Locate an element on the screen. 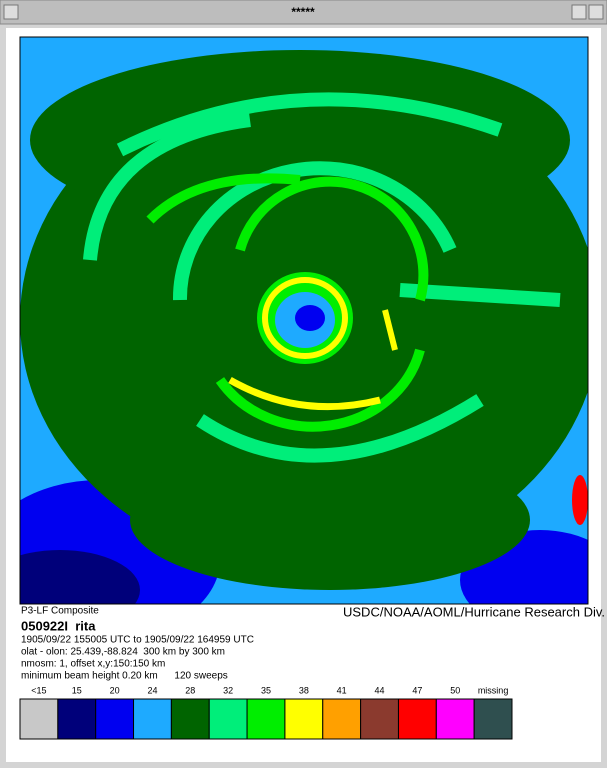 This screenshot has width=607, height=773. title-bar is located at coordinates (303, 12).